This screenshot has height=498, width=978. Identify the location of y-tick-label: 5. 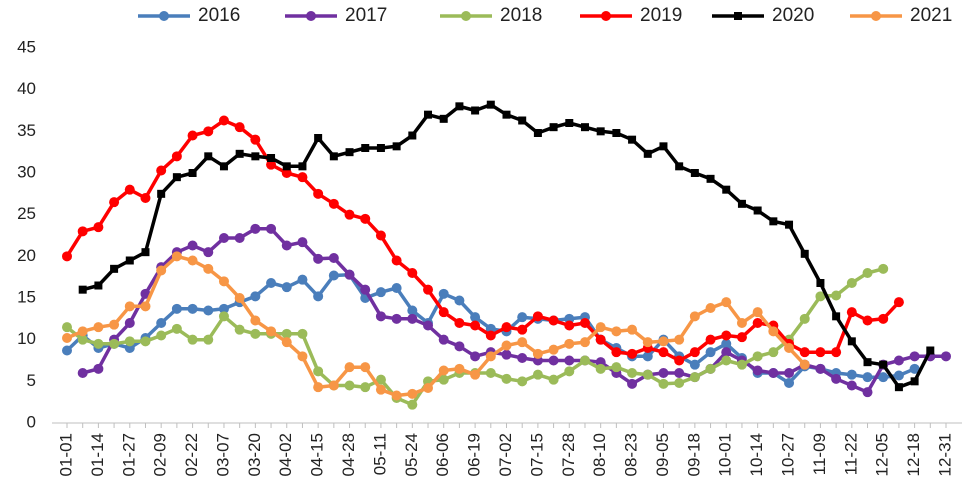
(31, 380).